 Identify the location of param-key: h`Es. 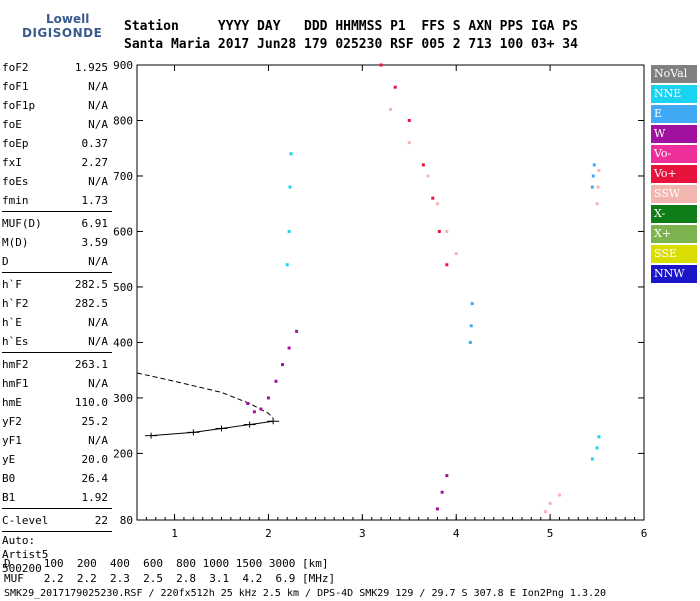
(15, 341).